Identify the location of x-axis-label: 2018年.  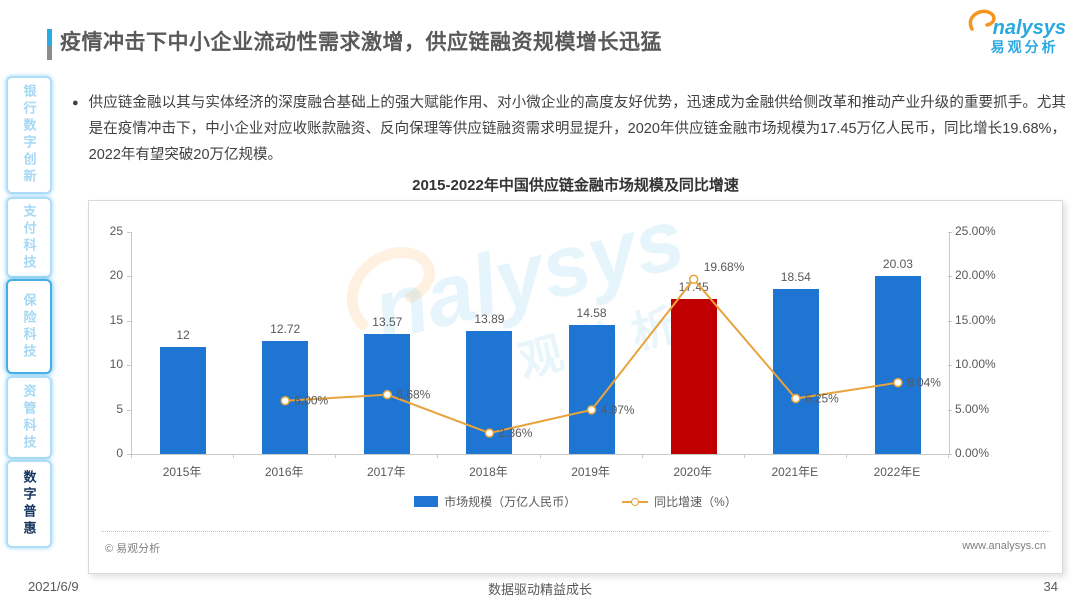
(488, 472).